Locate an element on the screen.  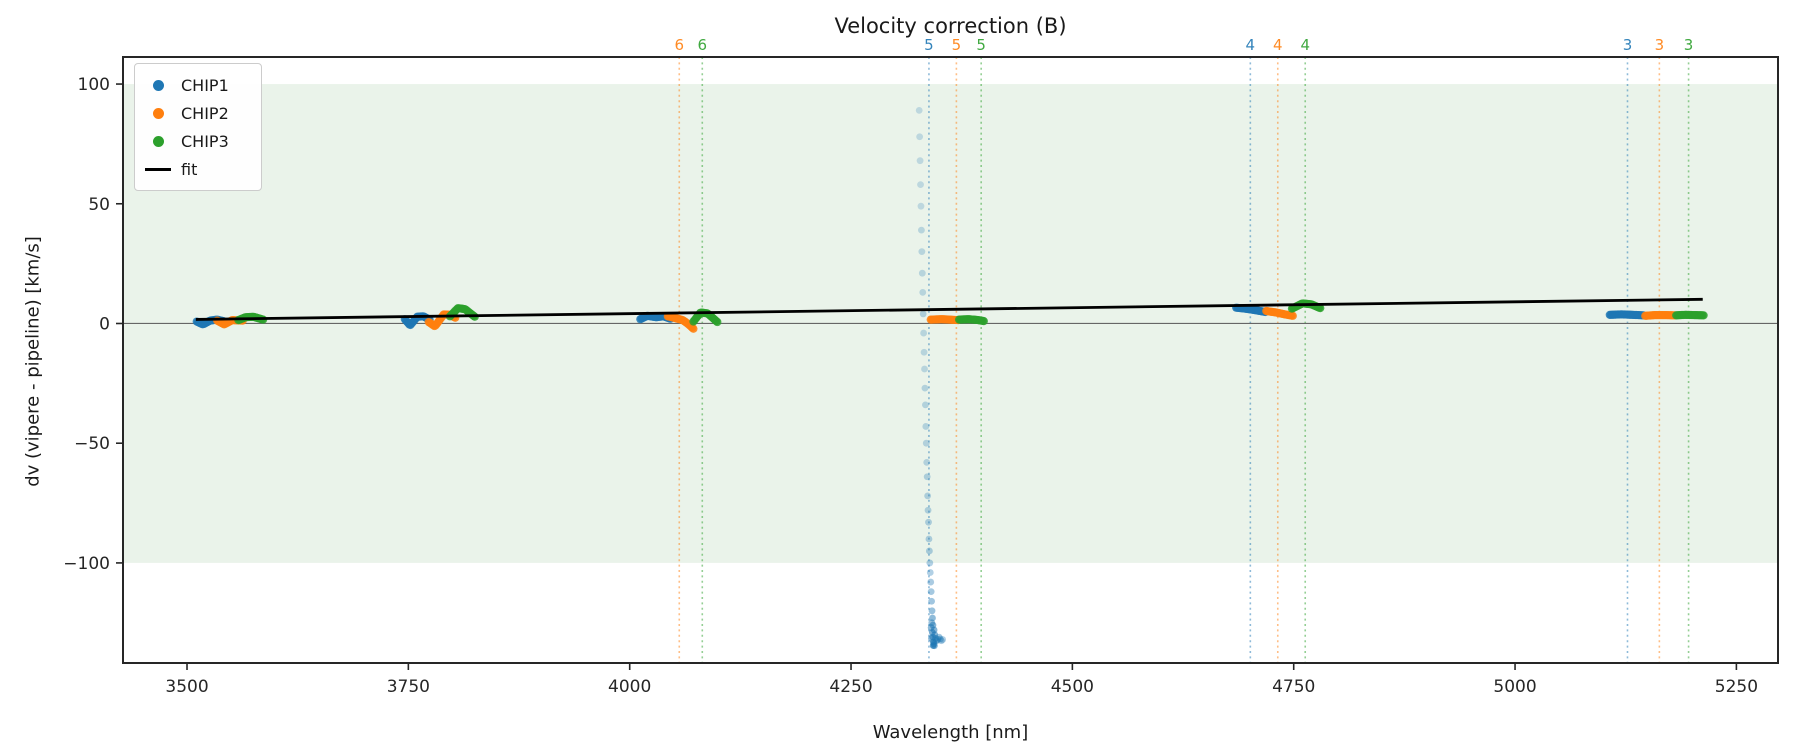
legend-item-chip2: CHIP2 is located at coordinates (197, 113).